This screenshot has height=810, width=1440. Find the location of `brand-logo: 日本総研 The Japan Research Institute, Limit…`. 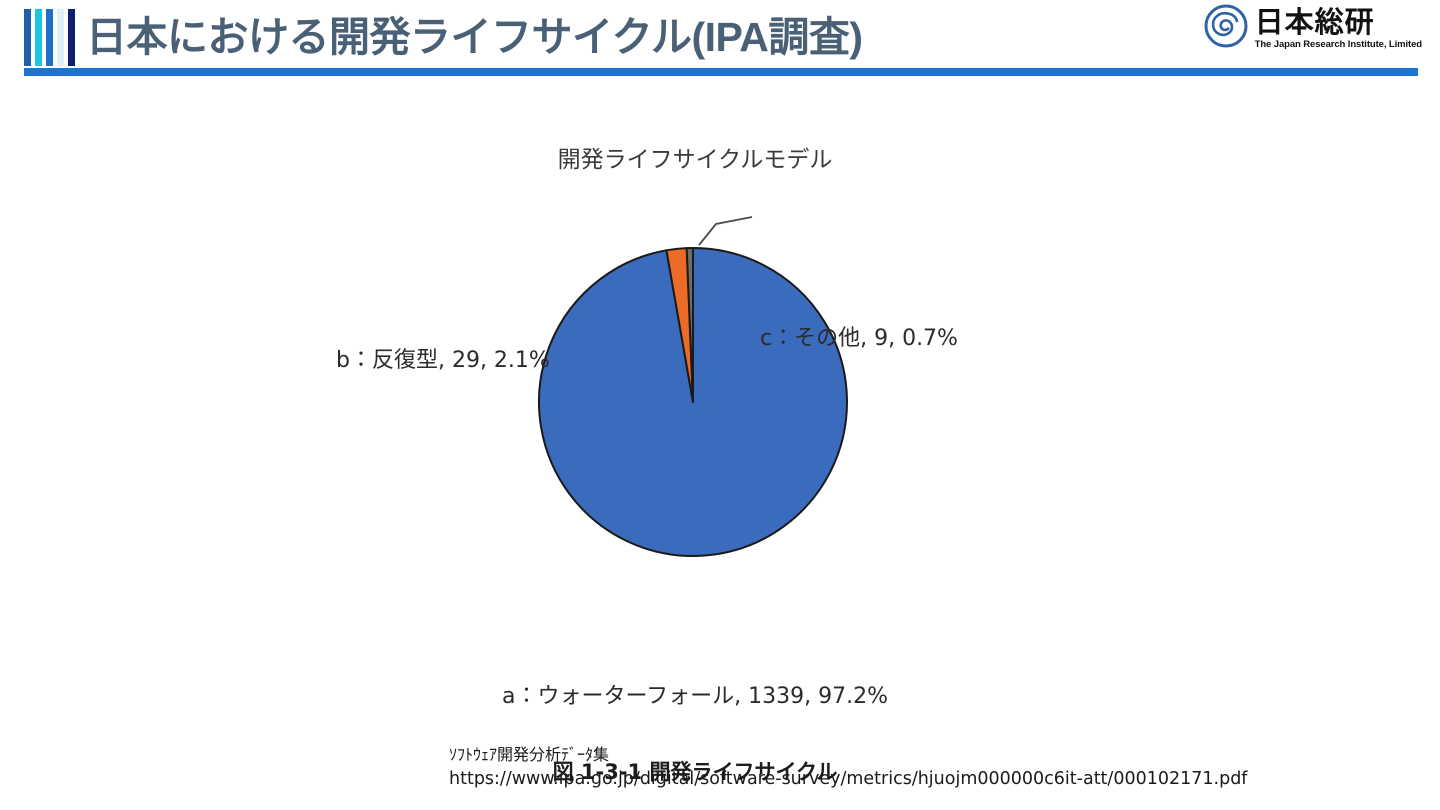

brand-logo: 日本総研 The Japan Research Institute, Limit… is located at coordinates (1313, 28).